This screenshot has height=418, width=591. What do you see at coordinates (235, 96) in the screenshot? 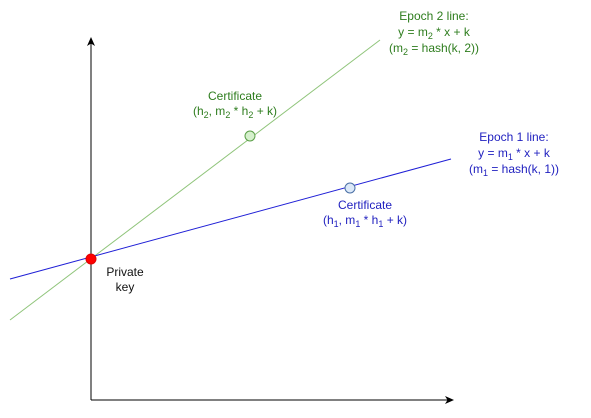
I see `cert2-title: Certificate` at bounding box center [235, 96].